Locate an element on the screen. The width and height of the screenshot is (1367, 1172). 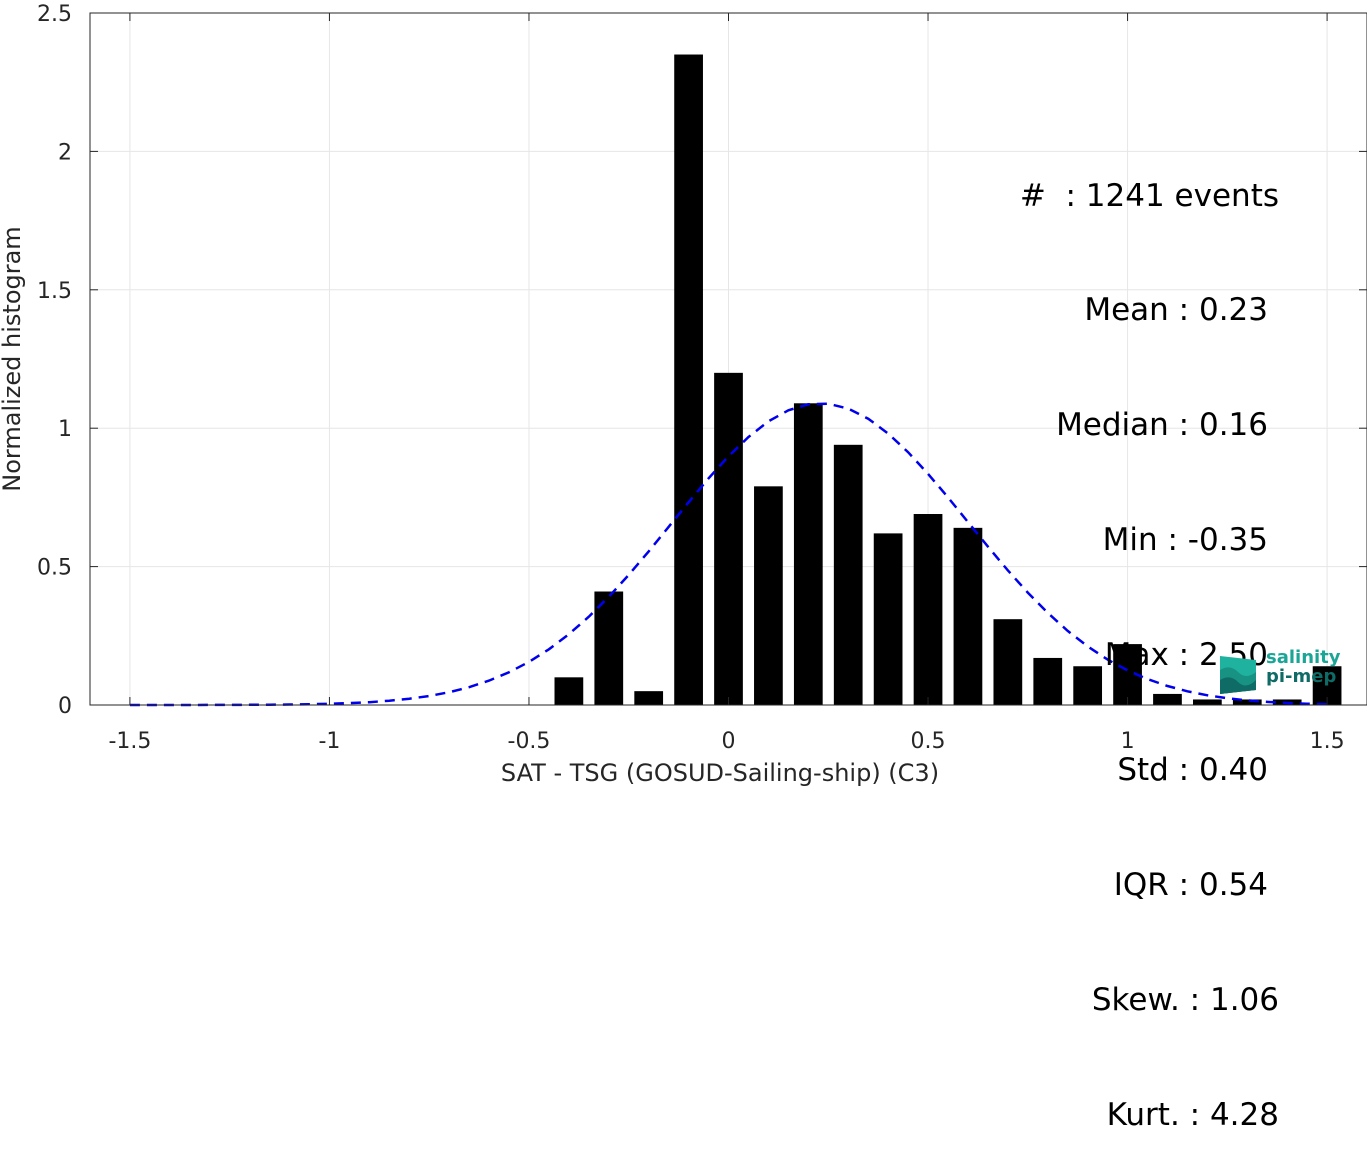
y-tick-label-0: 0 is located at coordinates (65, 706).